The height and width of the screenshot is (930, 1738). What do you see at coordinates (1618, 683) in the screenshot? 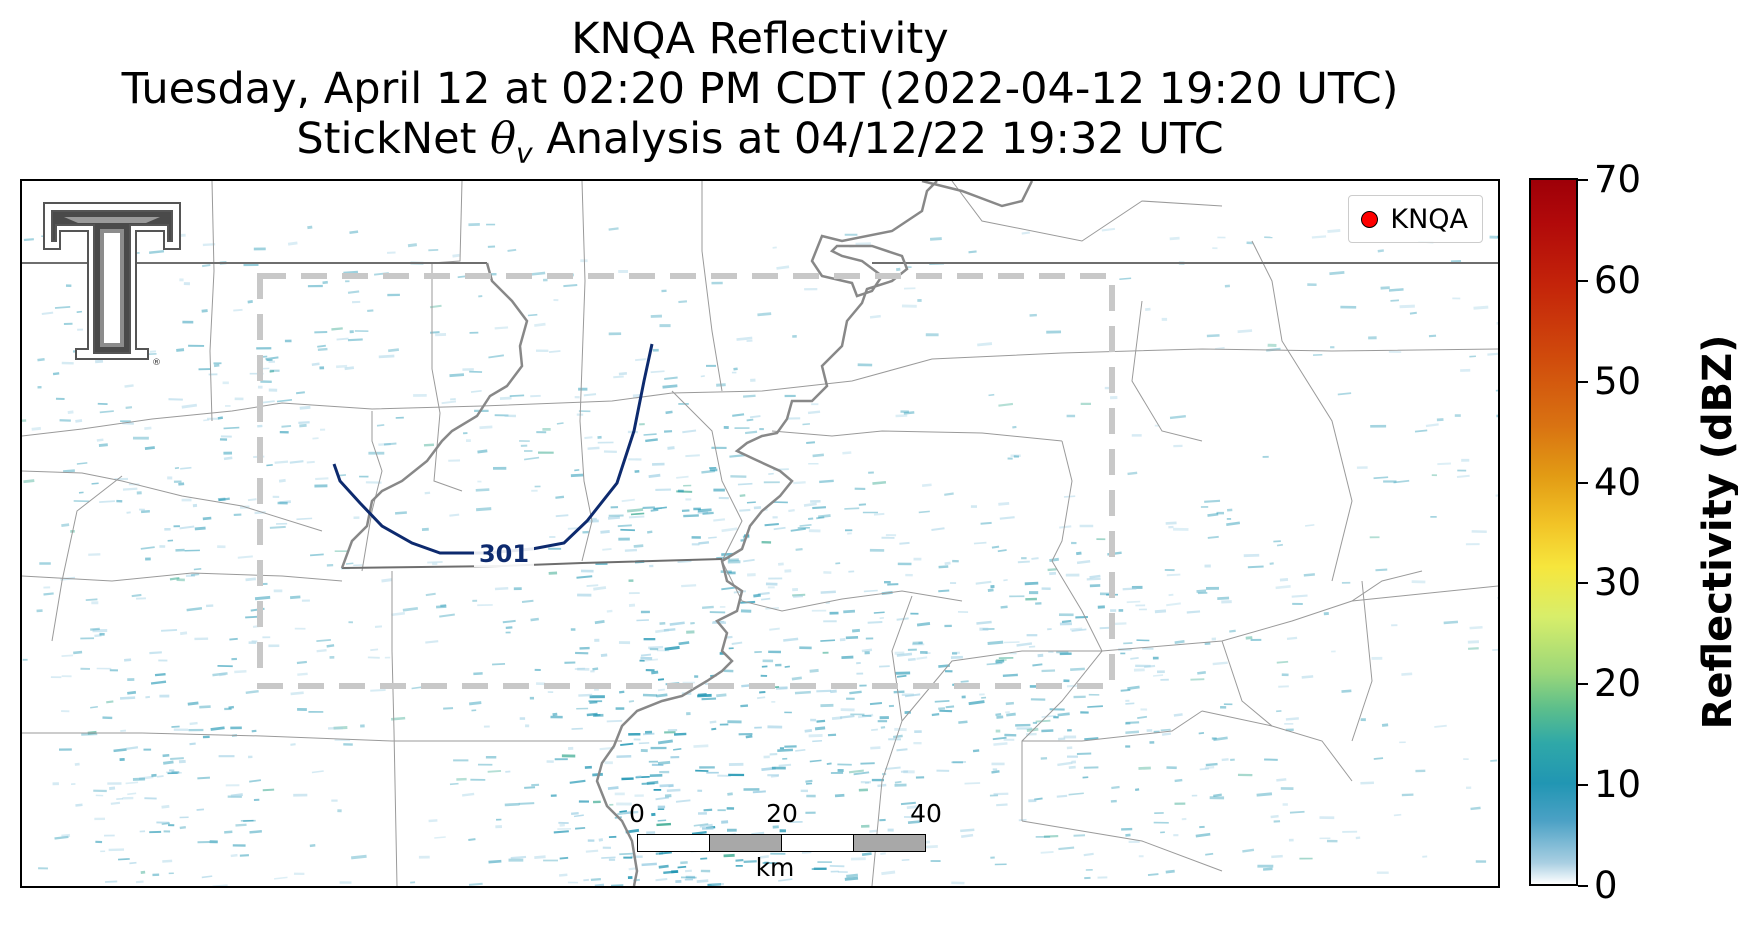
I see `colorbar-label-20: 20` at bounding box center [1618, 683].